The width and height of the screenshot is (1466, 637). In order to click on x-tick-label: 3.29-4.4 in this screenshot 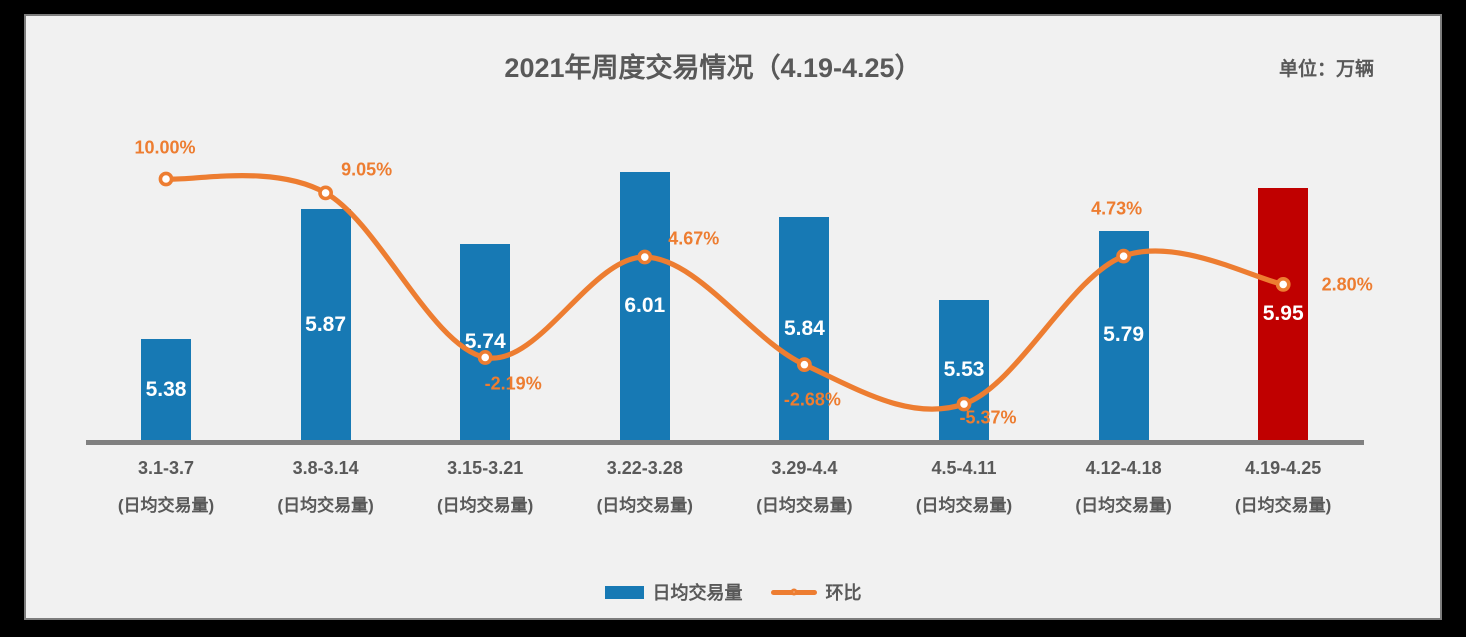, I will do `click(804, 468)`.